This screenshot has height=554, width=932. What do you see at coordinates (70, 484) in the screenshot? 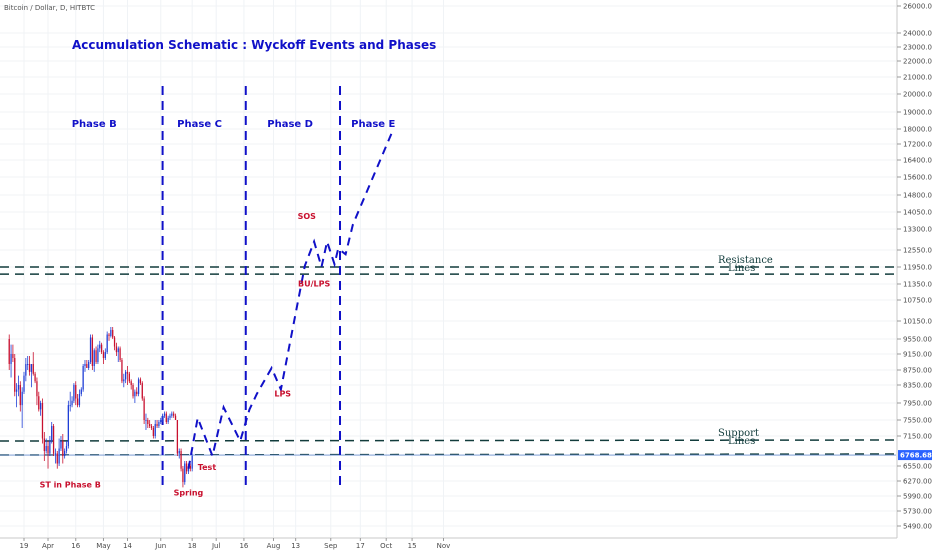
I see `event-label: ST in Phase B` at bounding box center [70, 484].